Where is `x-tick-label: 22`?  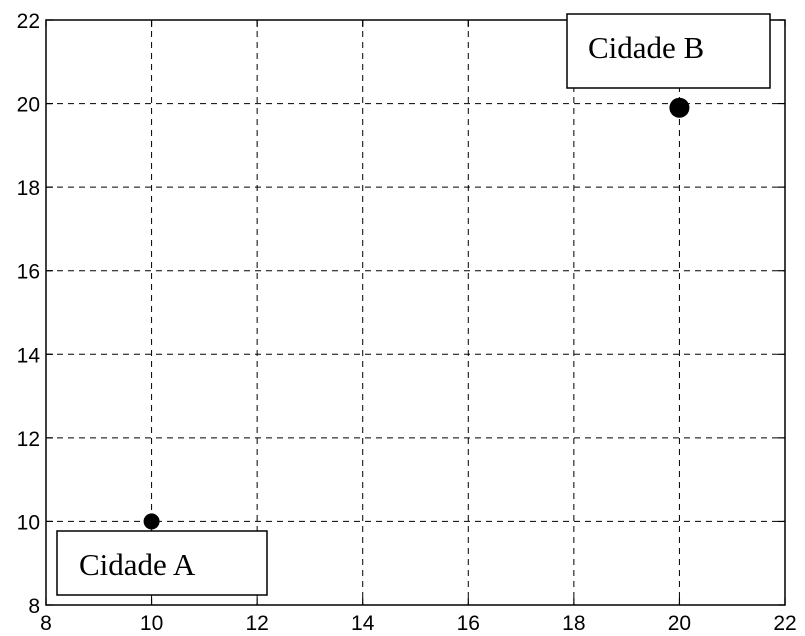 x-tick-label: 22 is located at coordinates (784, 623).